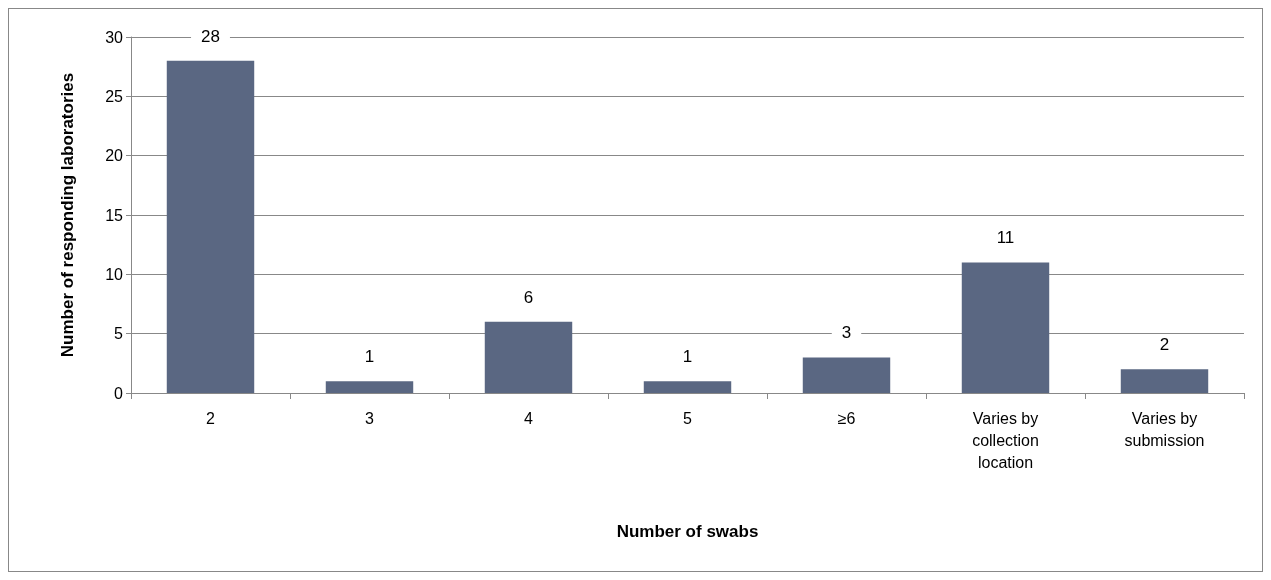 This screenshot has width=1271, height=580. Describe the element at coordinates (114, 215) in the screenshot. I see `y-tick-label: 15` at that location.